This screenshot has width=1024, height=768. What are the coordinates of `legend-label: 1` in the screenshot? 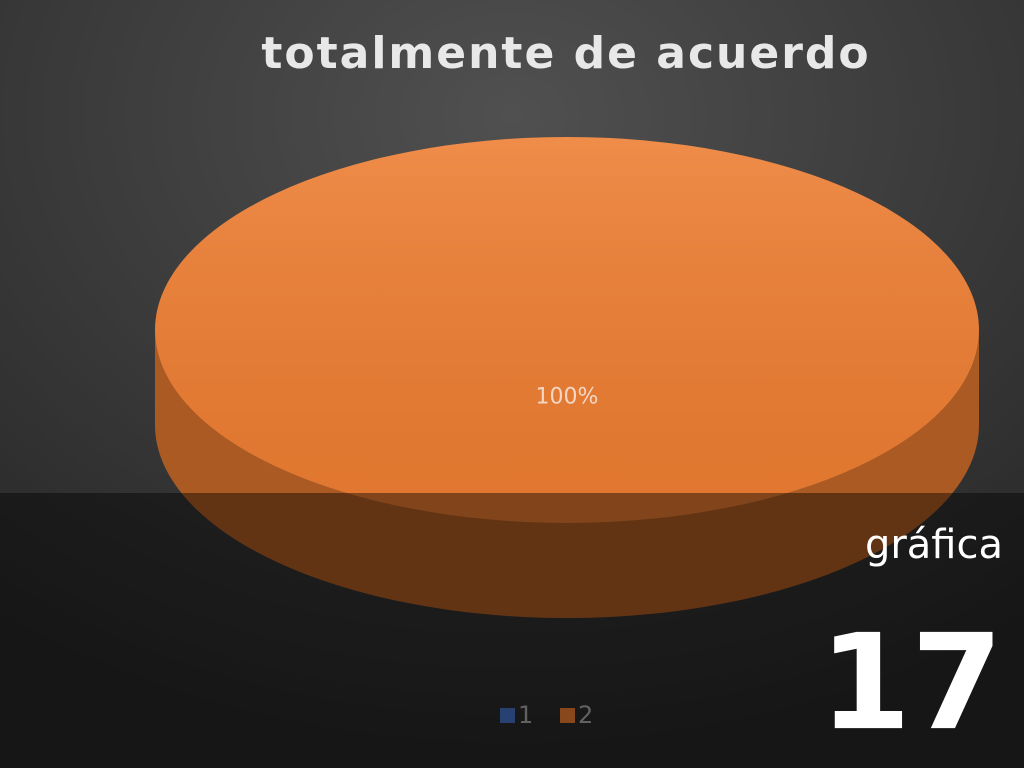 It's located at (525, 715).